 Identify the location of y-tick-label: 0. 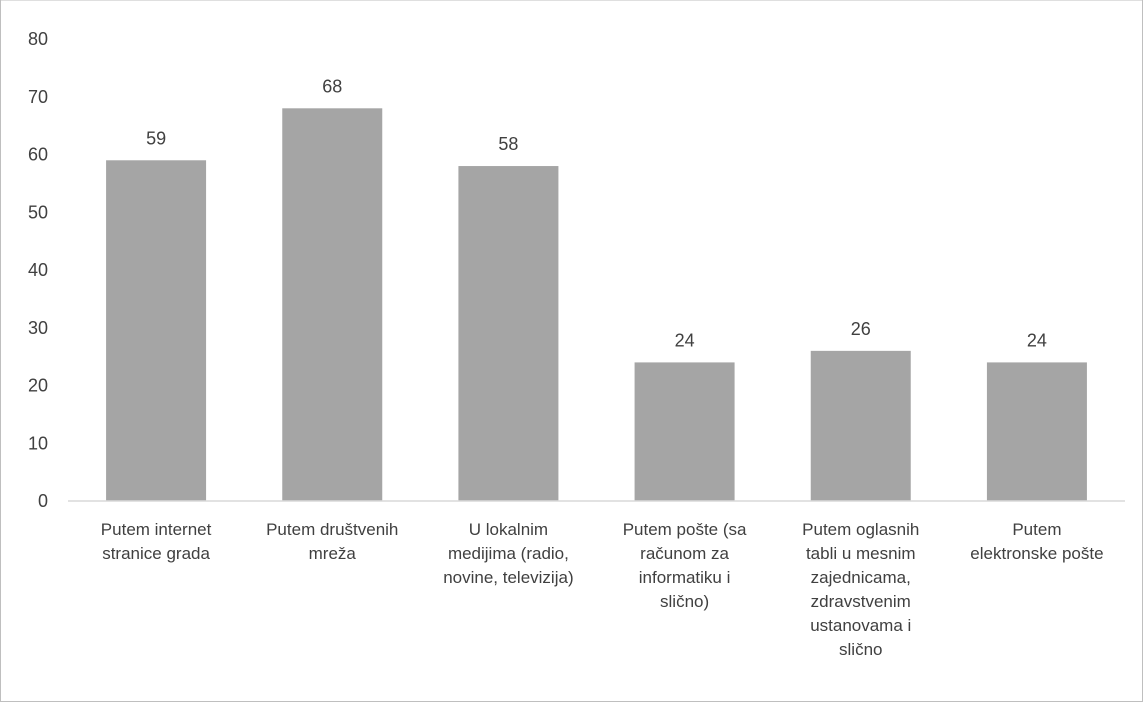
(43, 501).